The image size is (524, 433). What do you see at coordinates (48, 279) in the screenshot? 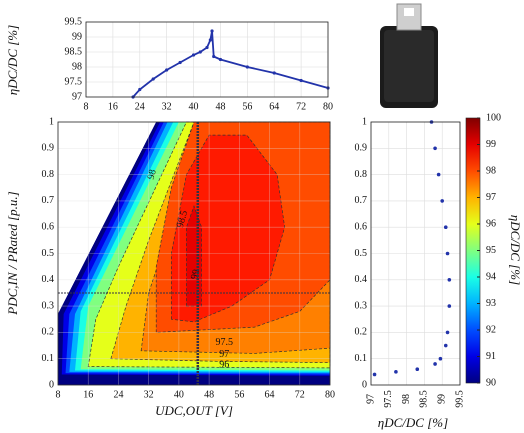
I see `y-tick-label: 0.4` at bounding box center [48, 279].